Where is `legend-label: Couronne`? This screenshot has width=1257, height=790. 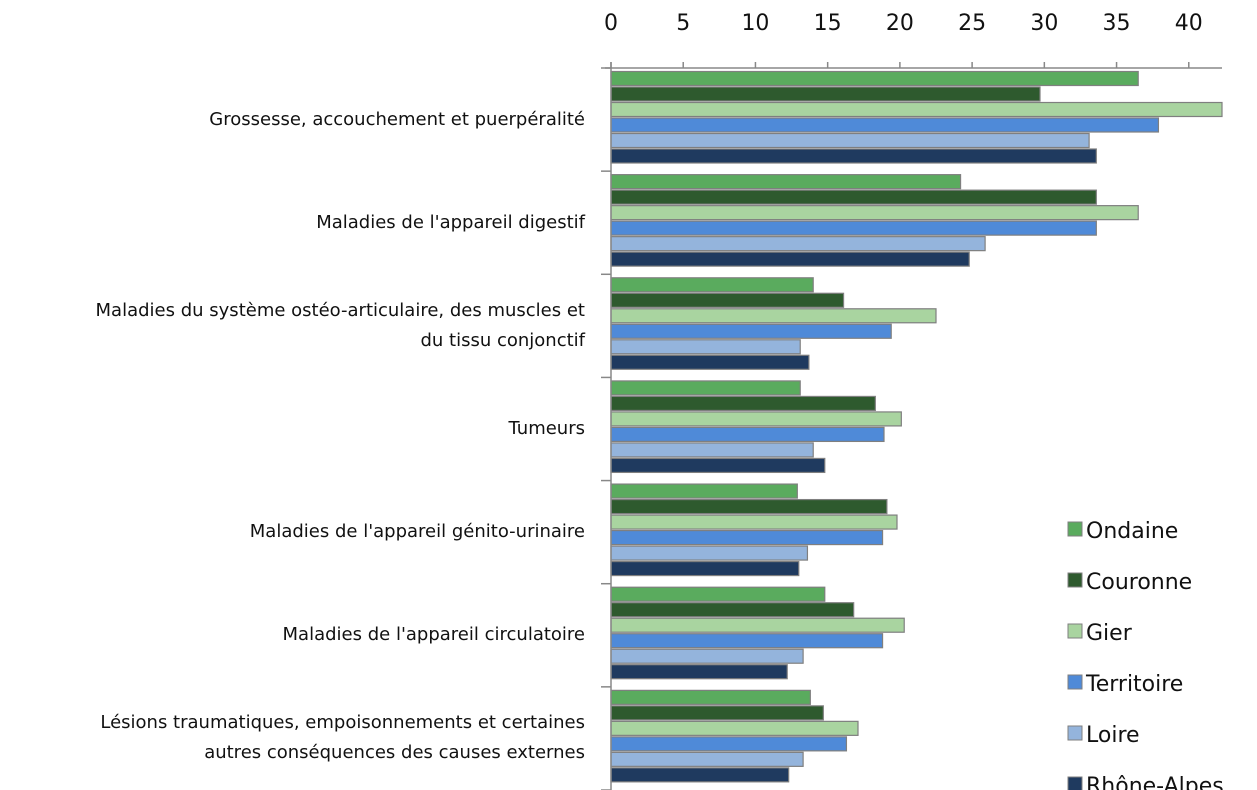
legend-label: Couronne is located at coordinates (1139, 582).